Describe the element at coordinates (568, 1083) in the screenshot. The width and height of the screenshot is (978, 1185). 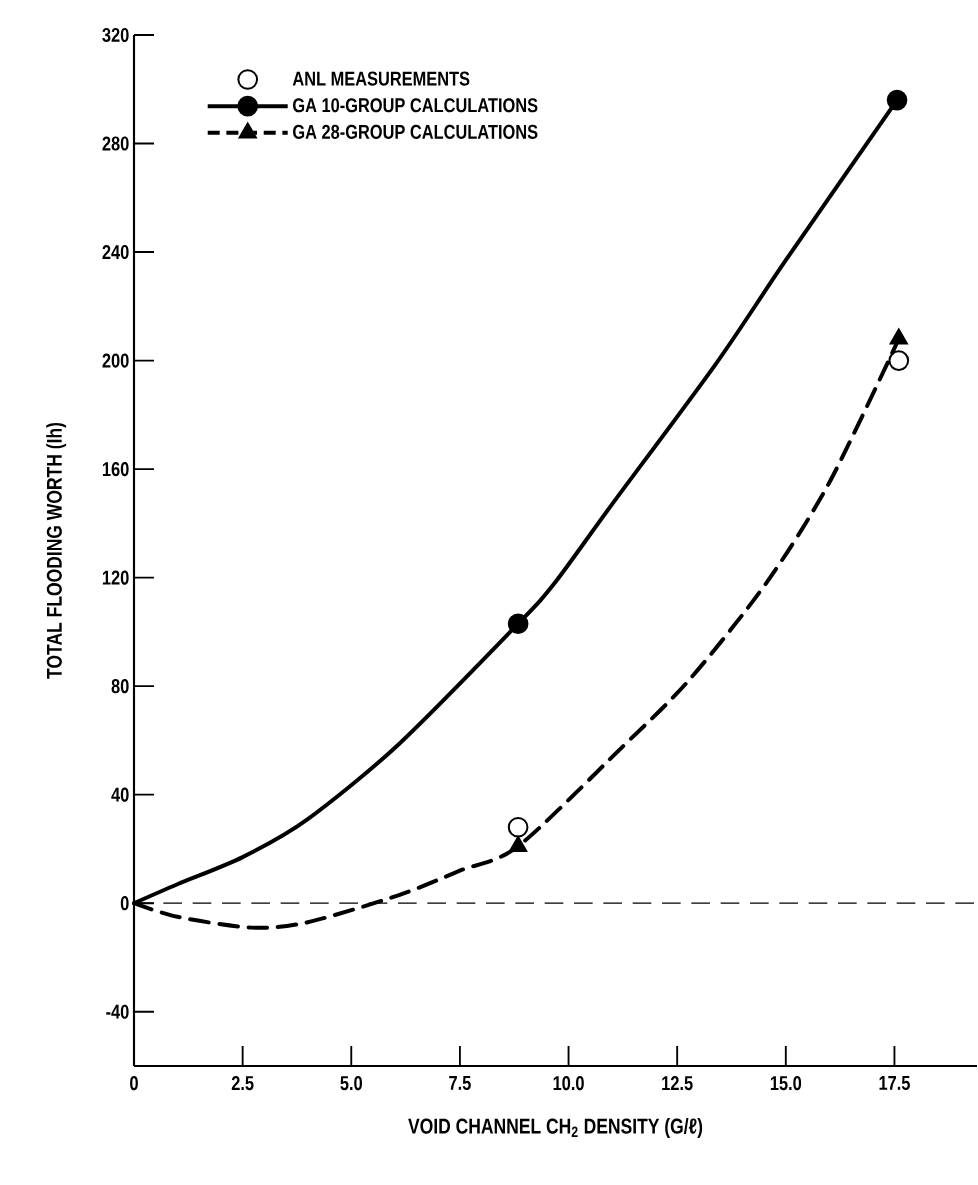
I see `x-tick-label: 10.0` at that location.